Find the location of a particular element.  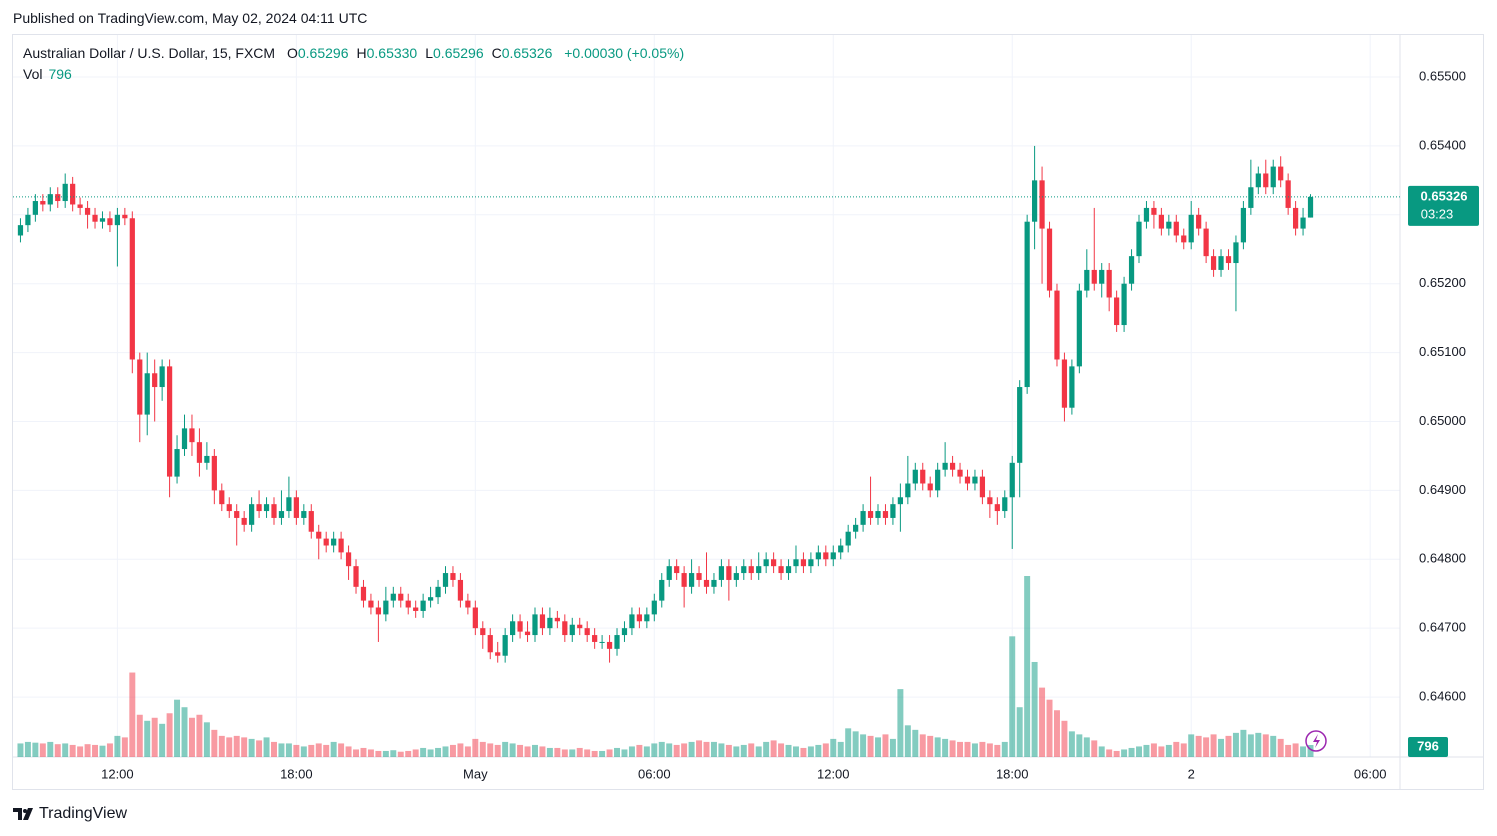

y-tick-label: 0.64700 is located at coordinates (1442, 627).